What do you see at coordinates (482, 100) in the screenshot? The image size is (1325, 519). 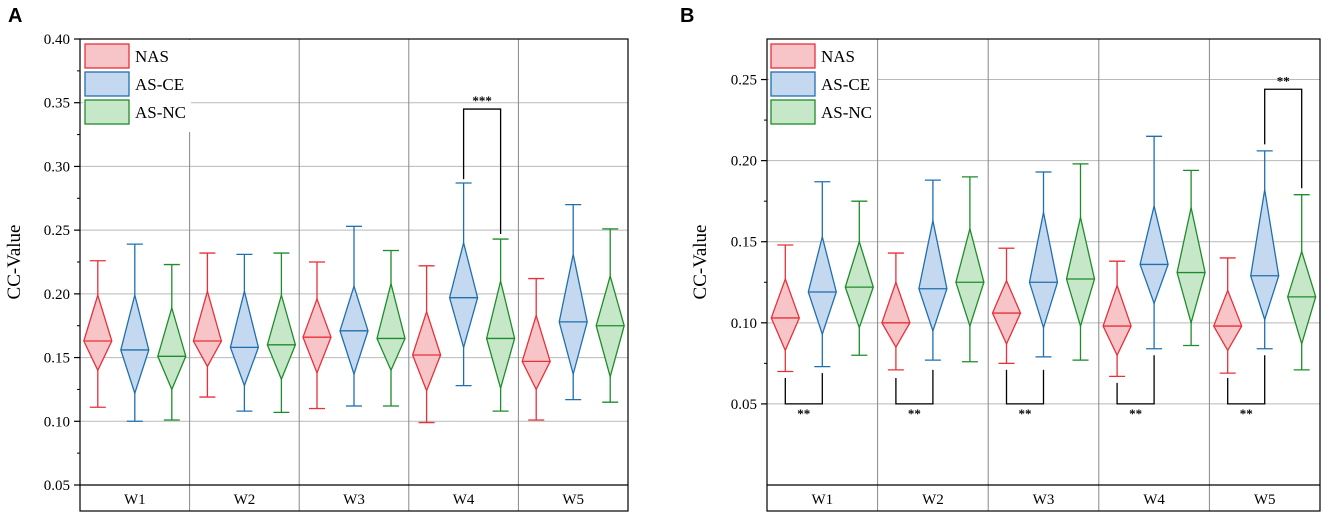 I see `significance-marker: ***` at bounding box center [482, 100].